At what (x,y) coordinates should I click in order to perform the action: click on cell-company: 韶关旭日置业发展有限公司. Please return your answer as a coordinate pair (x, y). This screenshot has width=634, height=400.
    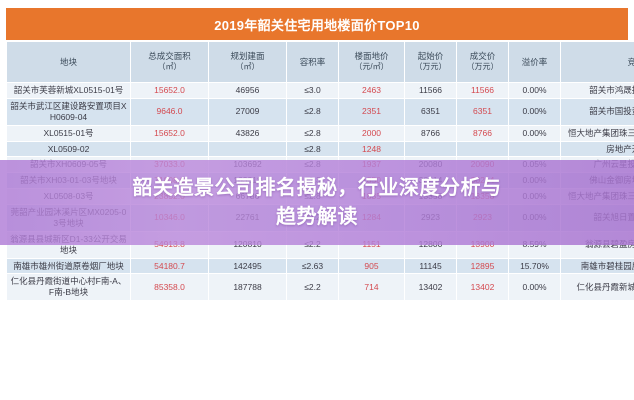
    Looking at the image, I should click on (597, 218).